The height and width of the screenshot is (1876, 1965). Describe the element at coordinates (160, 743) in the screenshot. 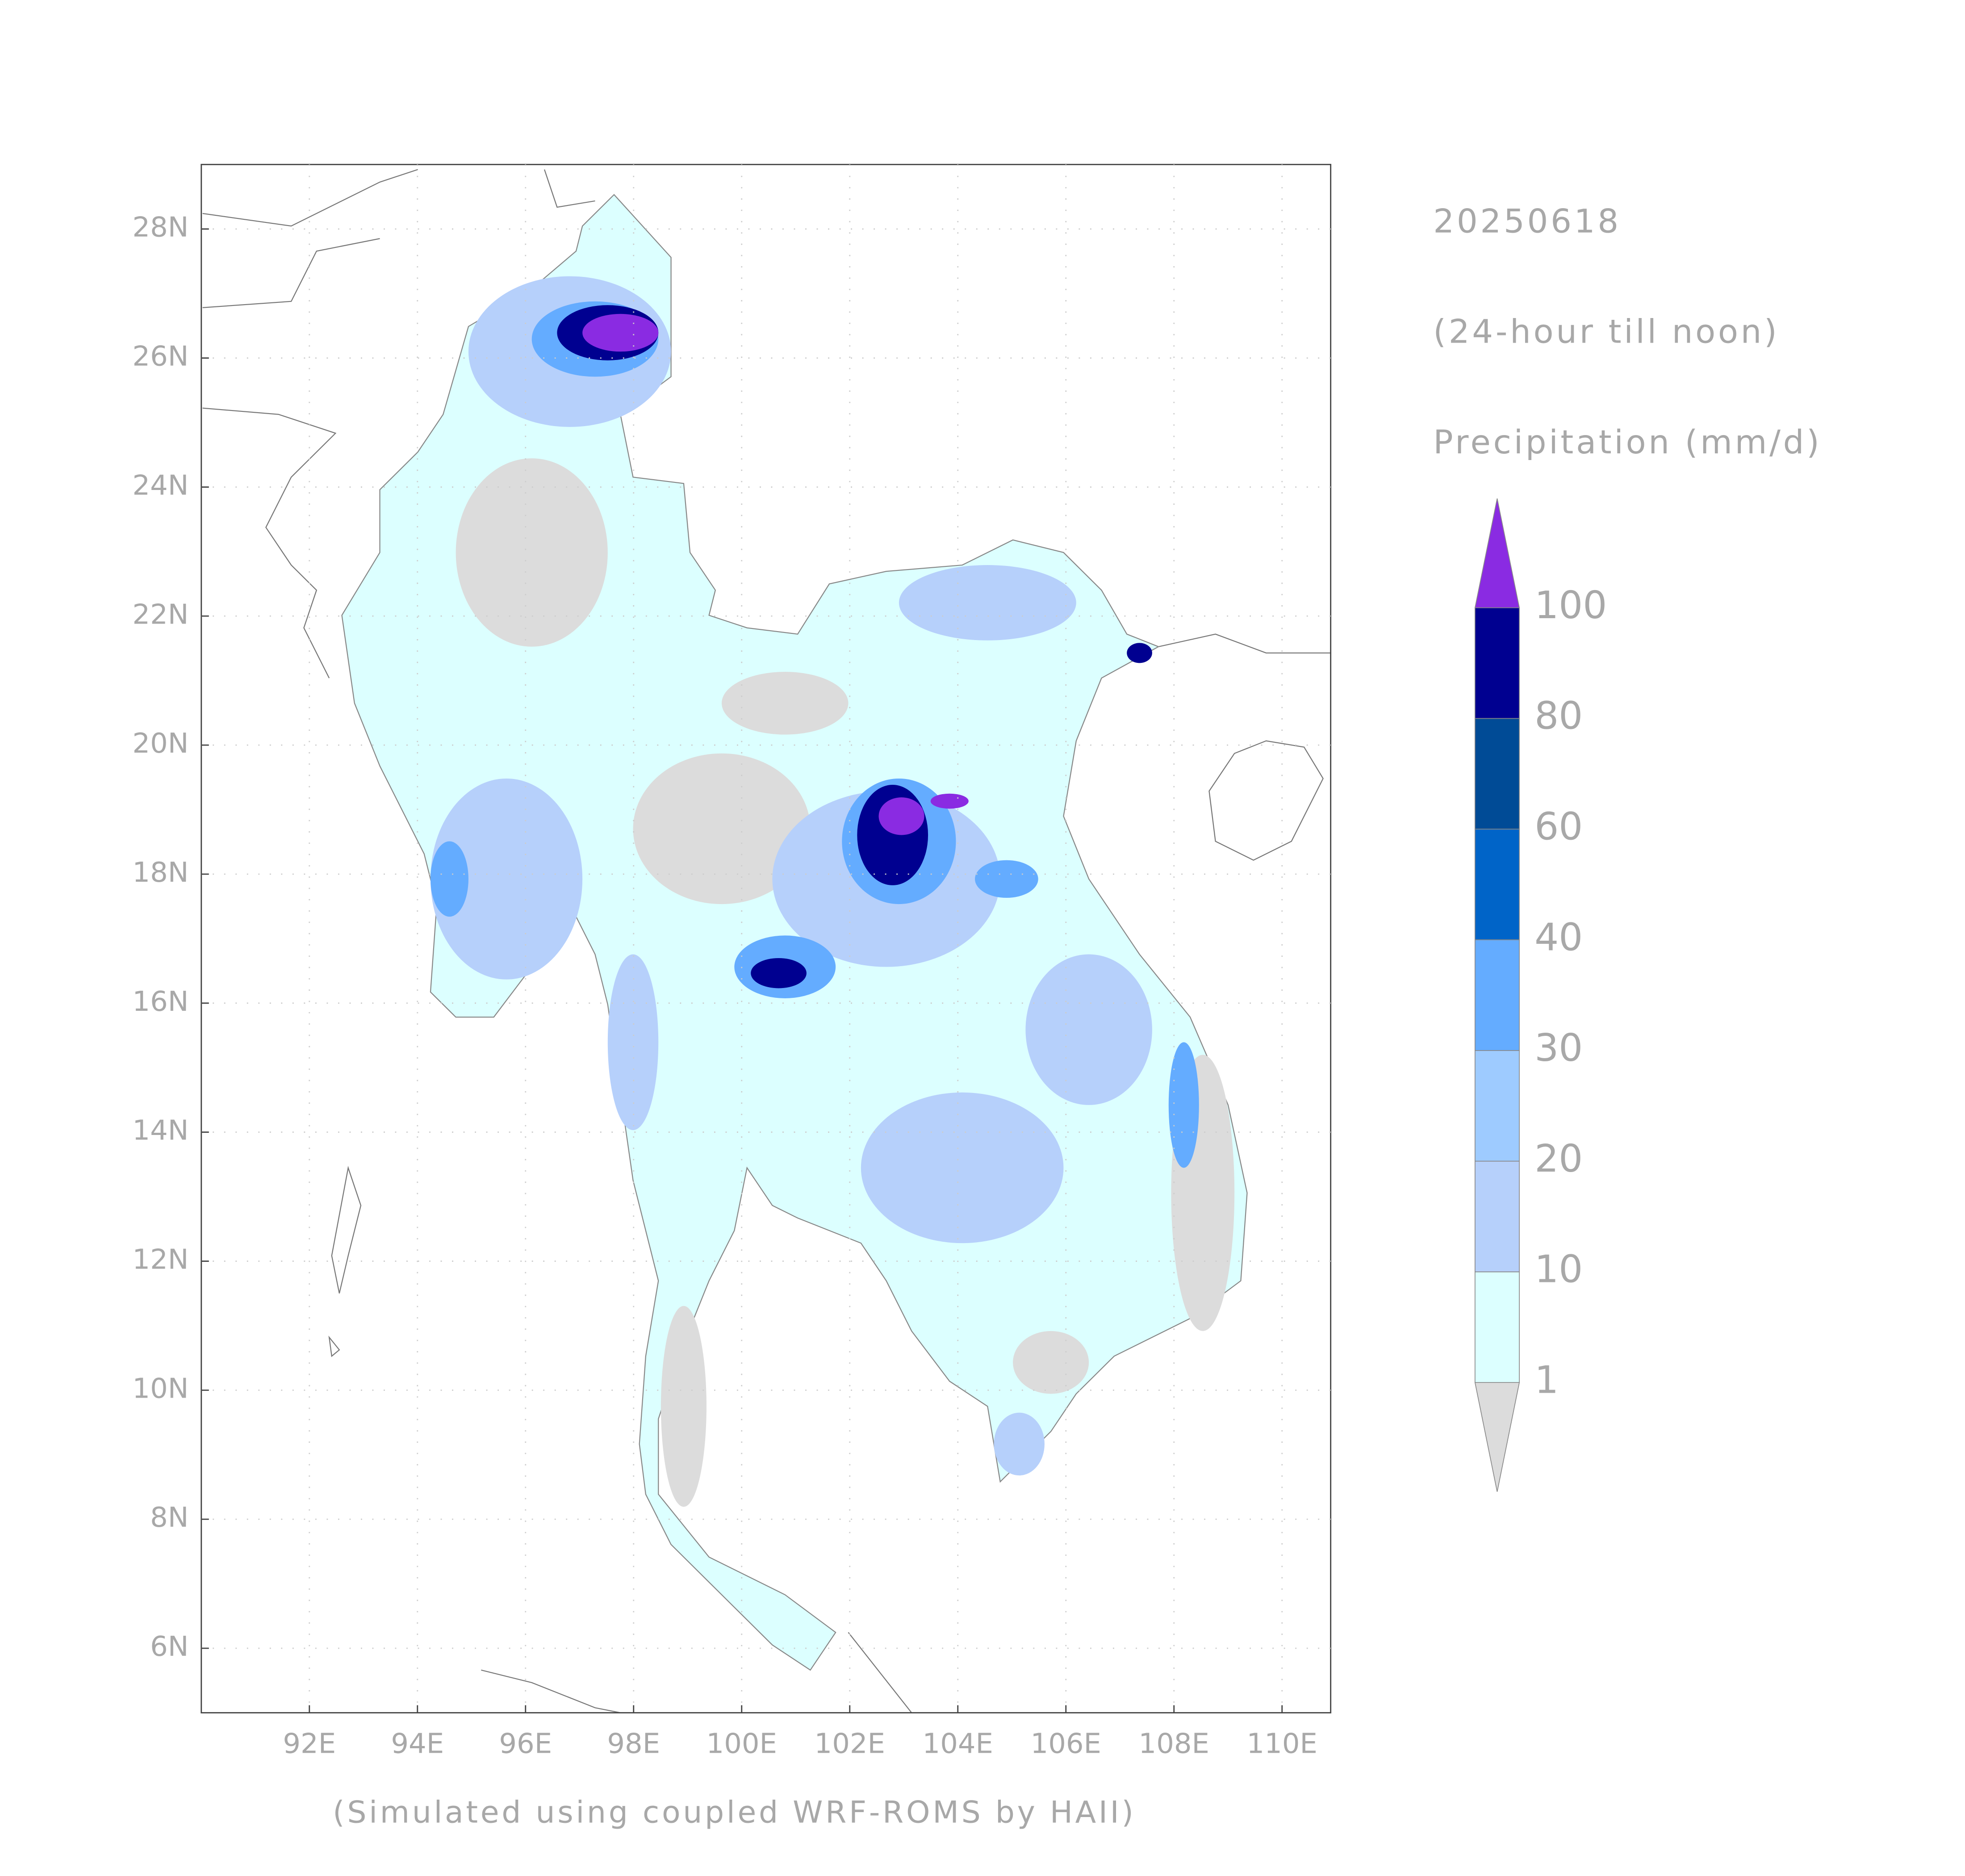

I see `y-tick-label: 20N` at that location.